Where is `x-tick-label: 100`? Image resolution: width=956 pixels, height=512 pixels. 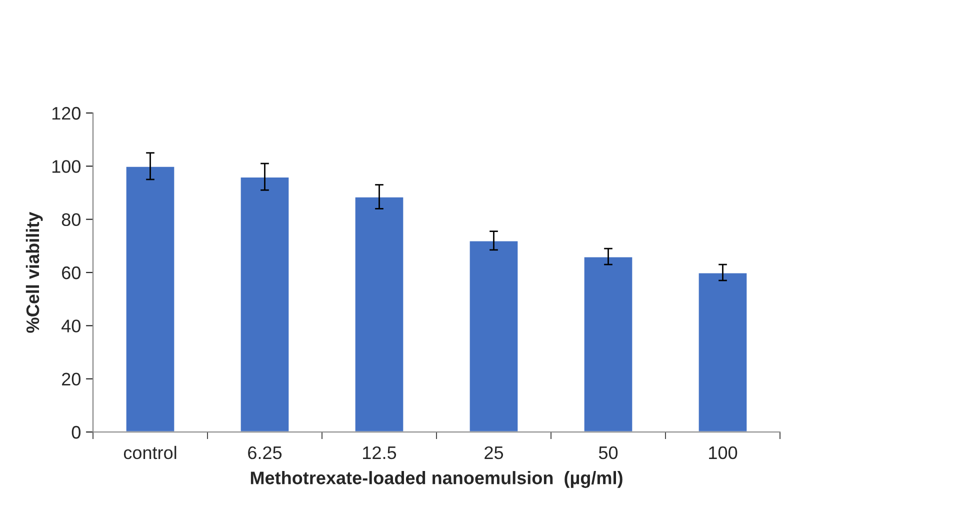 x-tick-label: 100 is located at coordinates (723, 453).